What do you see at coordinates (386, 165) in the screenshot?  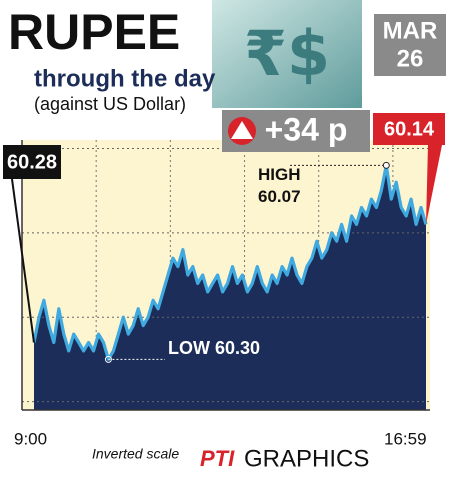 I see `high-marker` at bounding box center [386, 165].